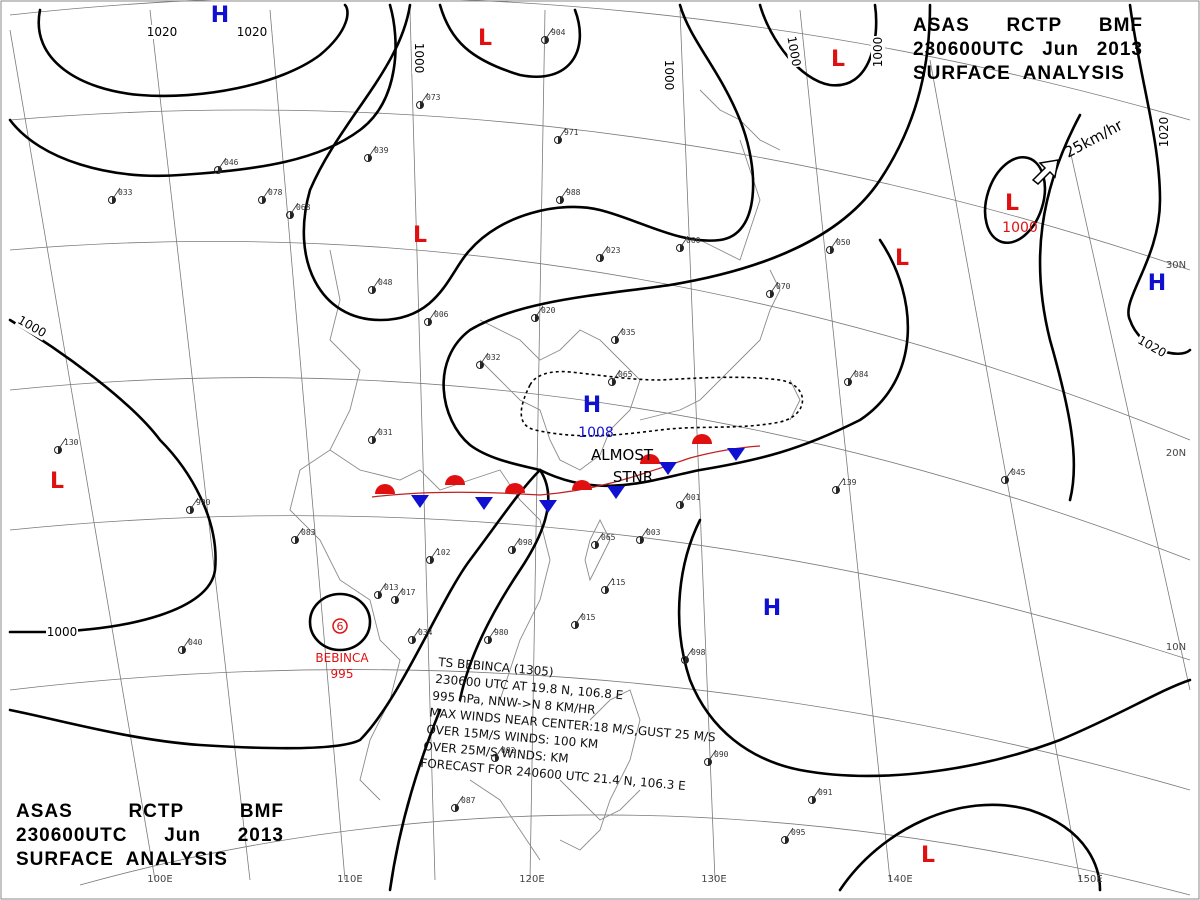 The width and height of the screenshot is (1200, 900). I want to click on svg-text: 095, so click(798, 832).